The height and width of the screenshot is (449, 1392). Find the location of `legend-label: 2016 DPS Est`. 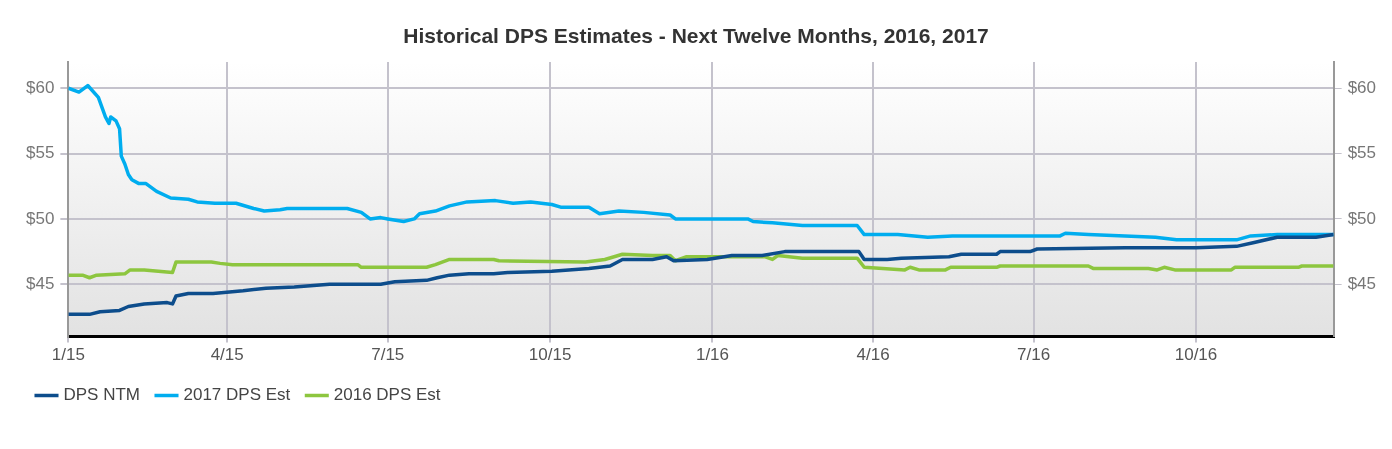

legend-label: 2016 DPS Est is located at coordinates (387, 395).